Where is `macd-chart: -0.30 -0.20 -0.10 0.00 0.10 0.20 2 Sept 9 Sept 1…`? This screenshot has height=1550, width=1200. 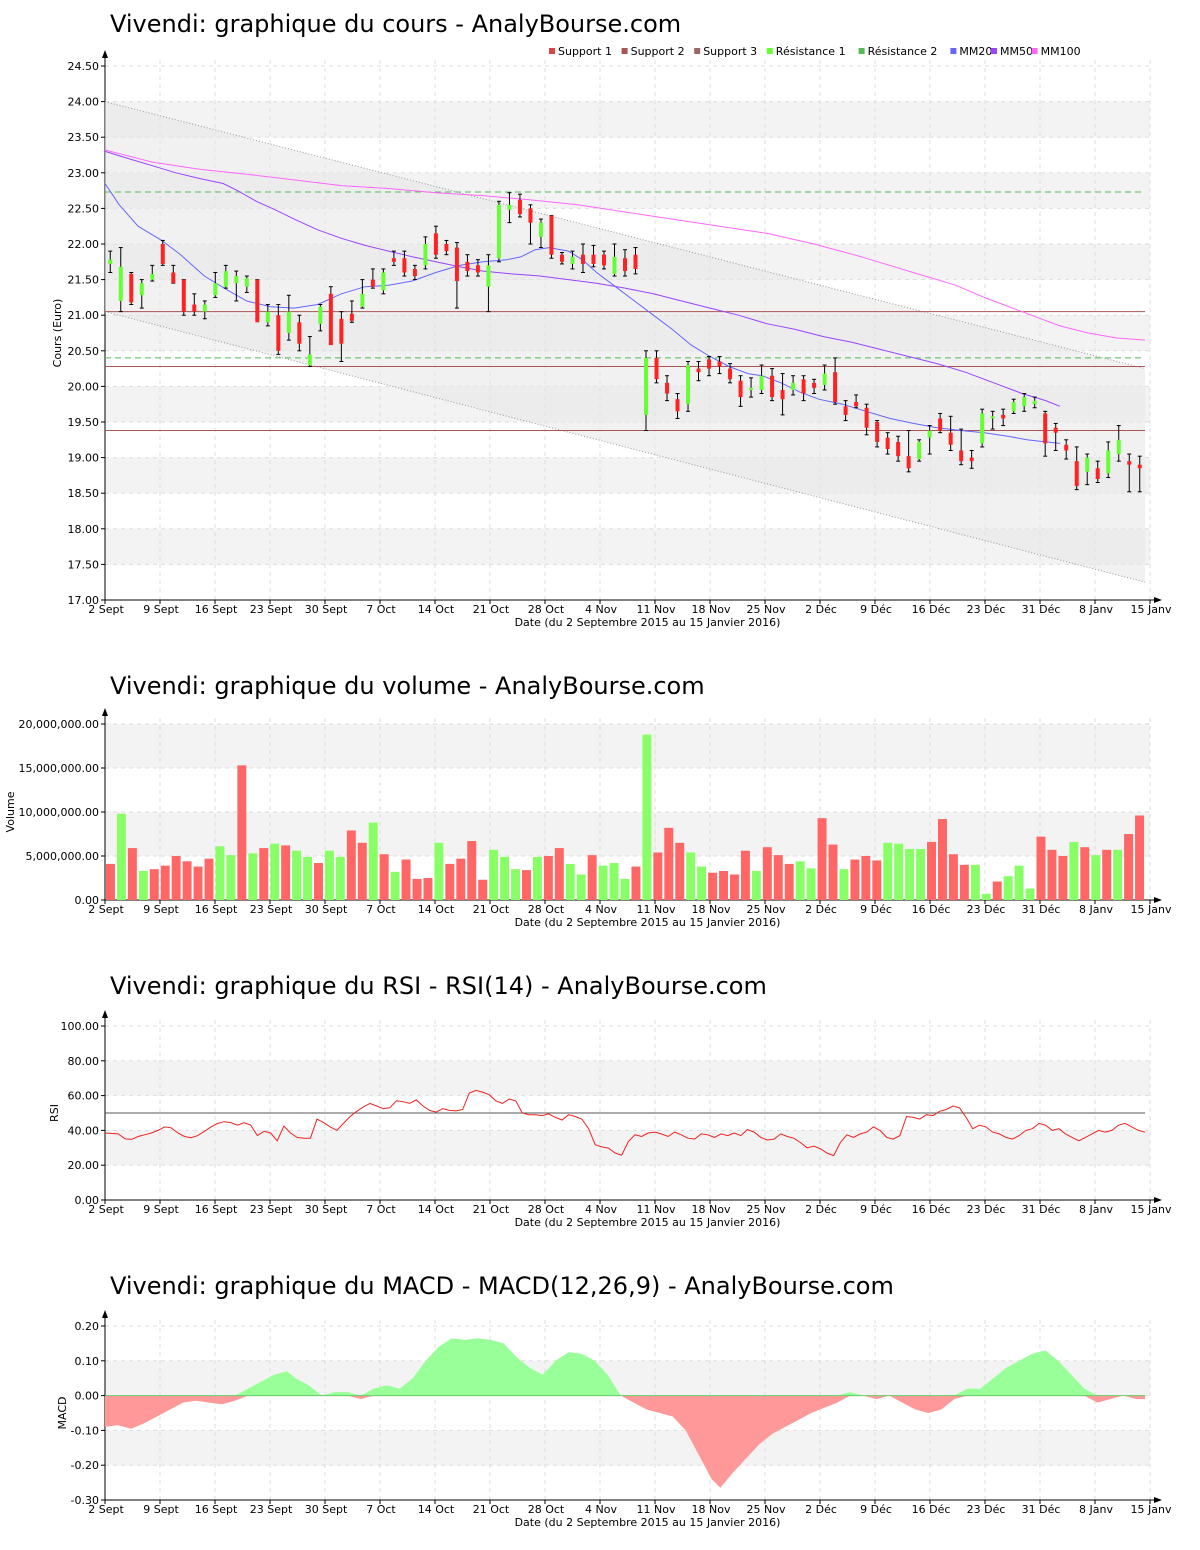
macd-chart: -0.30 -0.20 -0.10 0.00 0.10 0.20 2 Sept 9 Sept 1… is located at coordinates (614, 1419).